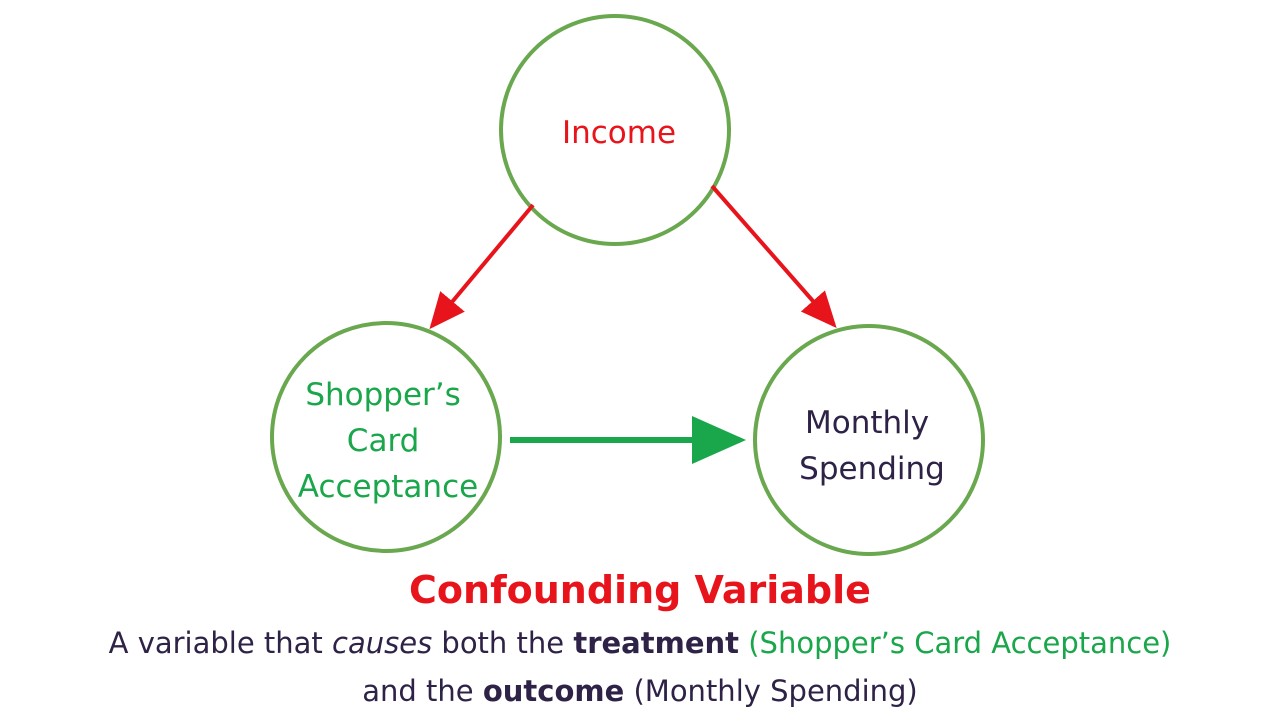 Image resolution: width=1280 pixels, height=720 pixels. I want to click on income-node, so click(615, 130).